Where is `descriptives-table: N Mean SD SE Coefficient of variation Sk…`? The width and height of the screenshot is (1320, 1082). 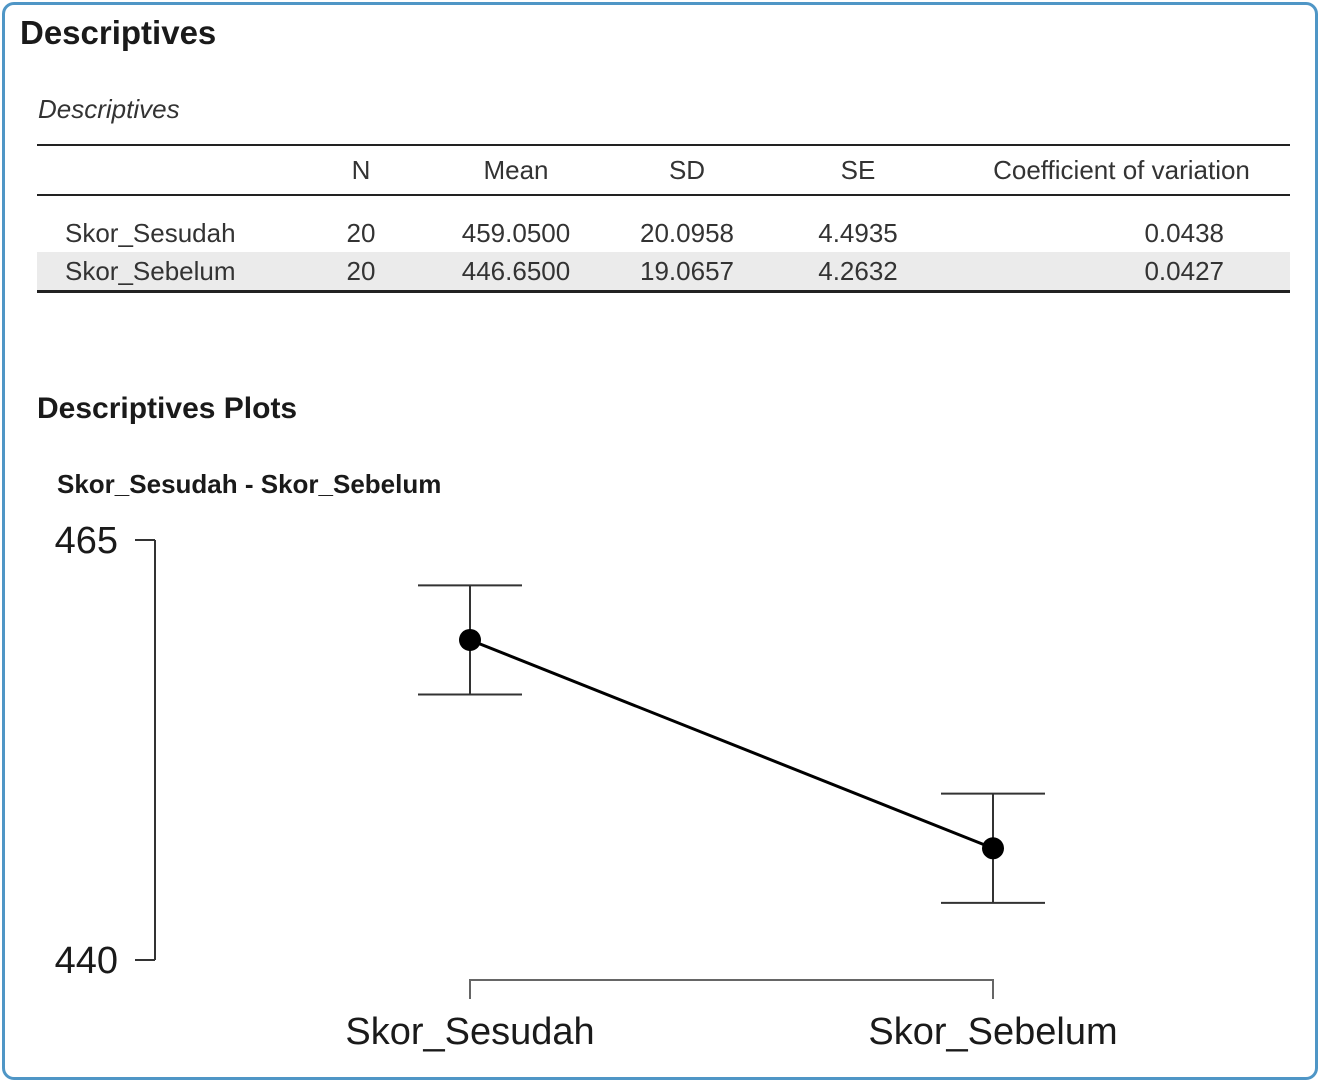
descriptives-table: N Mean SD SE Coefficient of variation Sk… is located at coordinates (663, 218).